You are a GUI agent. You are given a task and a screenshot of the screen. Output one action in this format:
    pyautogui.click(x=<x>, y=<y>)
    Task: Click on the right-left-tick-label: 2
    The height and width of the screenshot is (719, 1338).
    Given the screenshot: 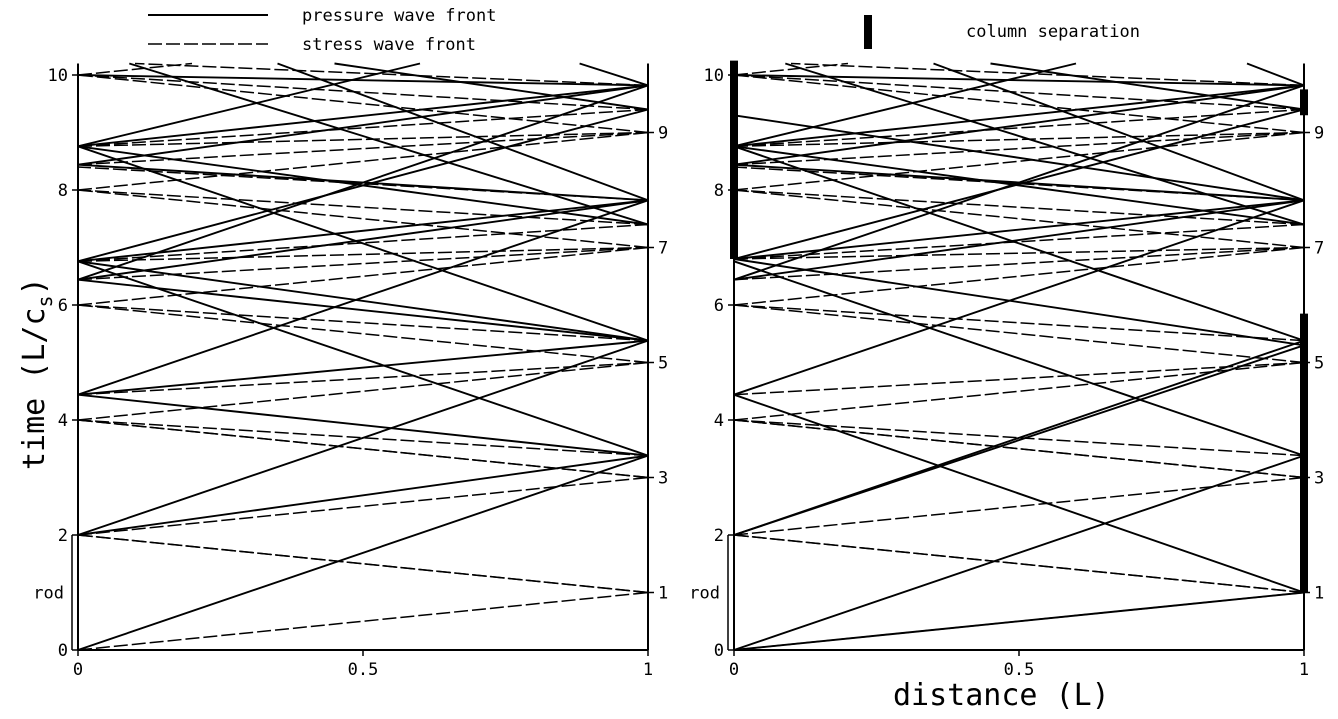 What is the action you would take?
    pyautogui.click(x=719, y=536)
    